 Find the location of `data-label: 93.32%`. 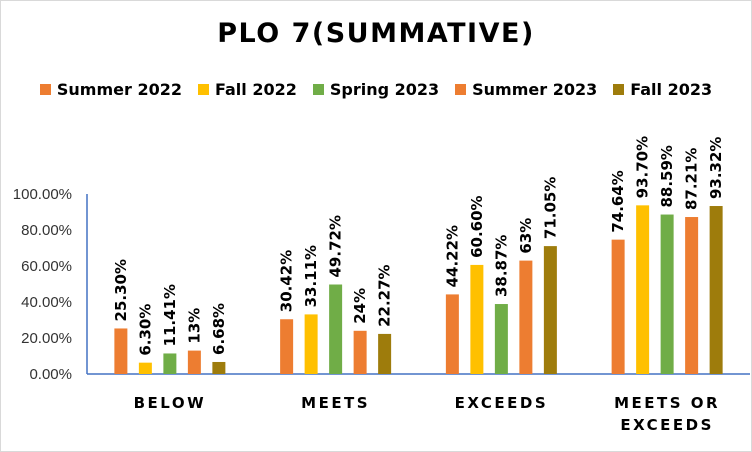

data-label: 93.32% is located at coordinates (716, 168).